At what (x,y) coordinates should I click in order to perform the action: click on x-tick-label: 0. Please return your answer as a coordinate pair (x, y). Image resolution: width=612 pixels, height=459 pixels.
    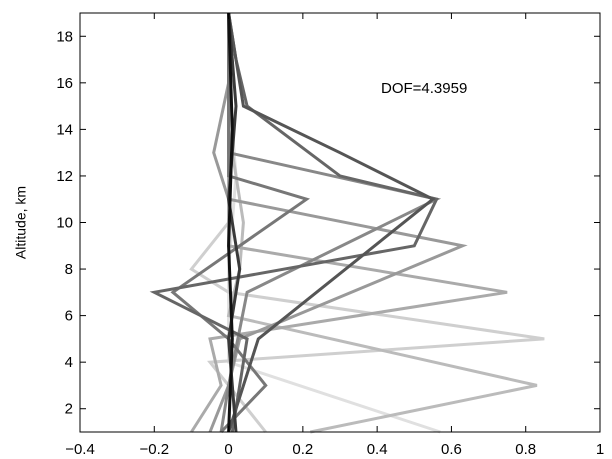
    Looking at the image, I should click on (228, 449).